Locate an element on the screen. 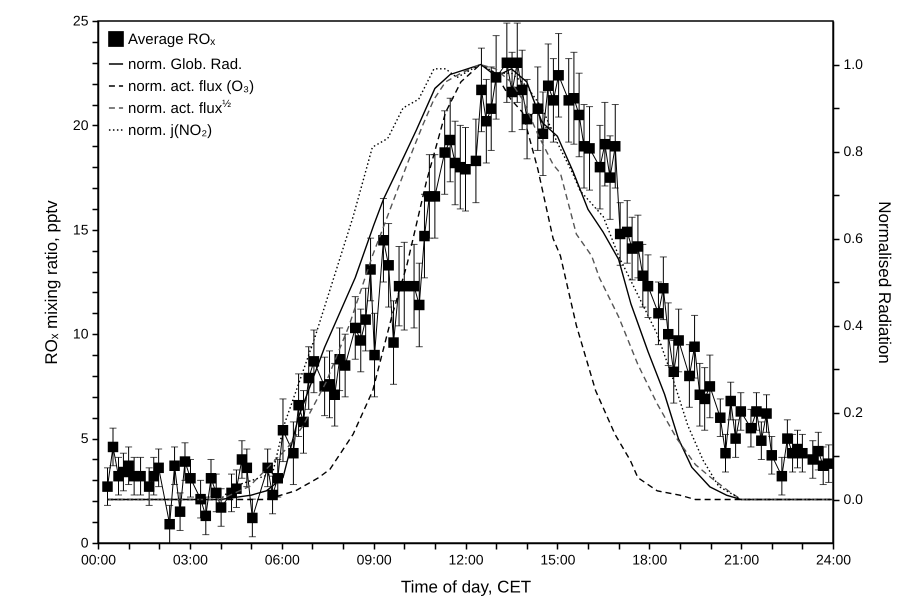 The image size is (915, 605). legend-label: norm. act. flux (O₃) is located at coordinates (191, 86).